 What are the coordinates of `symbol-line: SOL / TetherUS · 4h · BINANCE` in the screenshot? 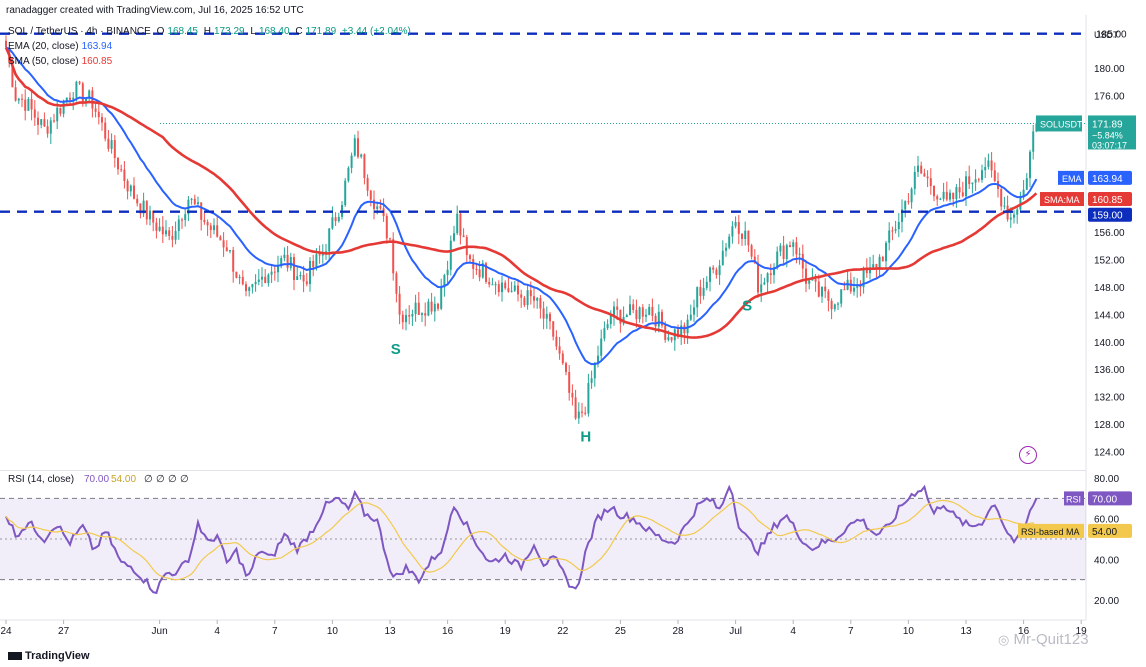 It's located at (79, 31).